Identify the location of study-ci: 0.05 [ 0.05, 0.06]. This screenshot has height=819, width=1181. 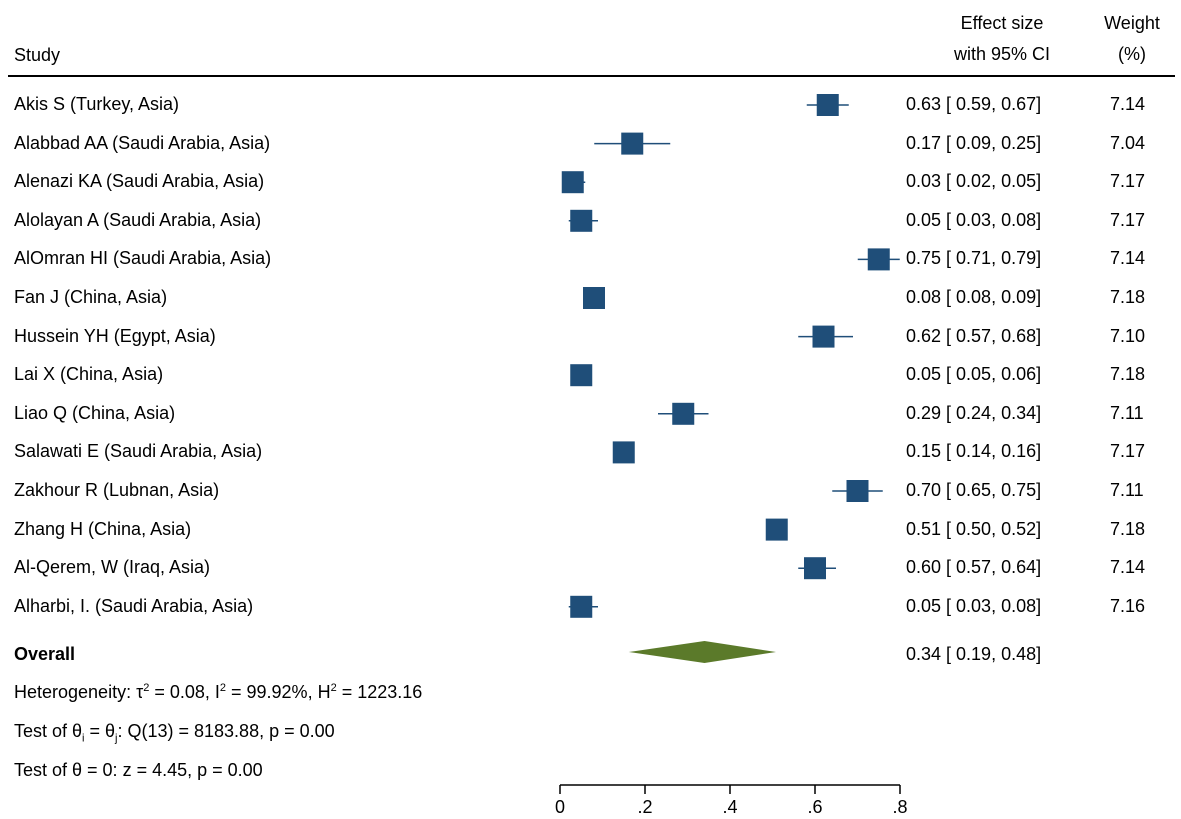
(974, 374).